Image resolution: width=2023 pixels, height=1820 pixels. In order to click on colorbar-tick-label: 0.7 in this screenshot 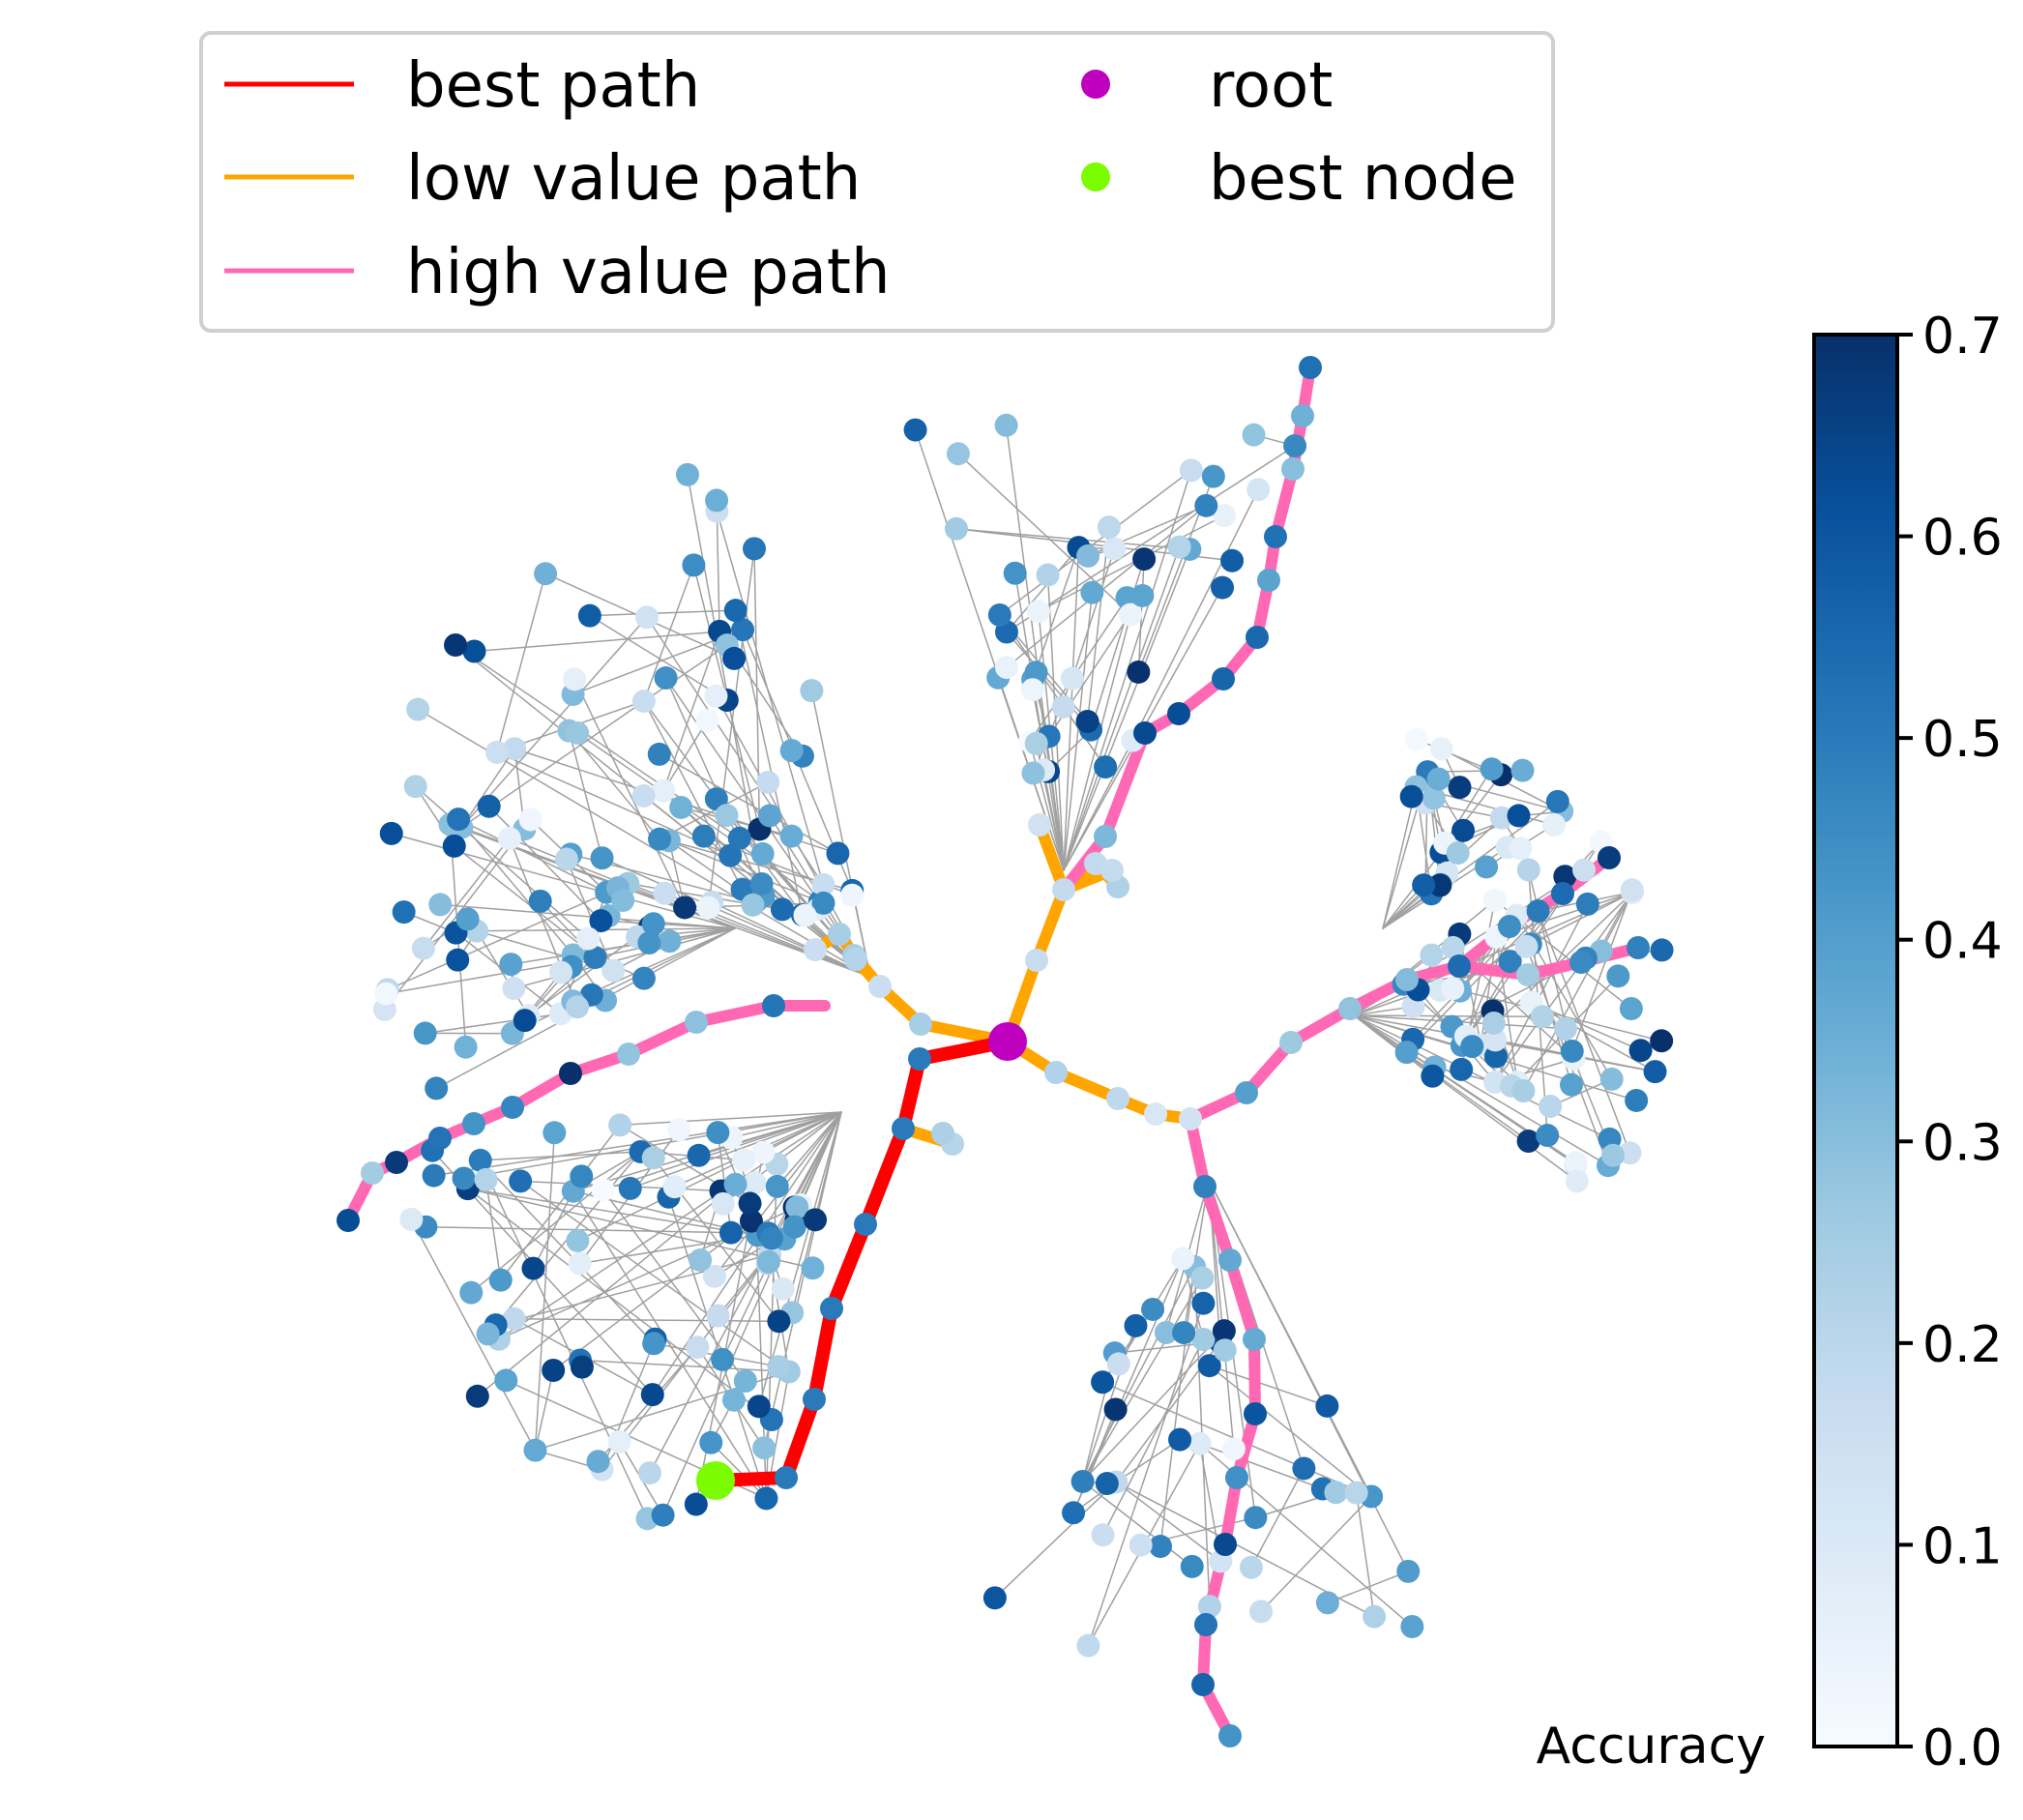, I will do `click(1962, 337)`.